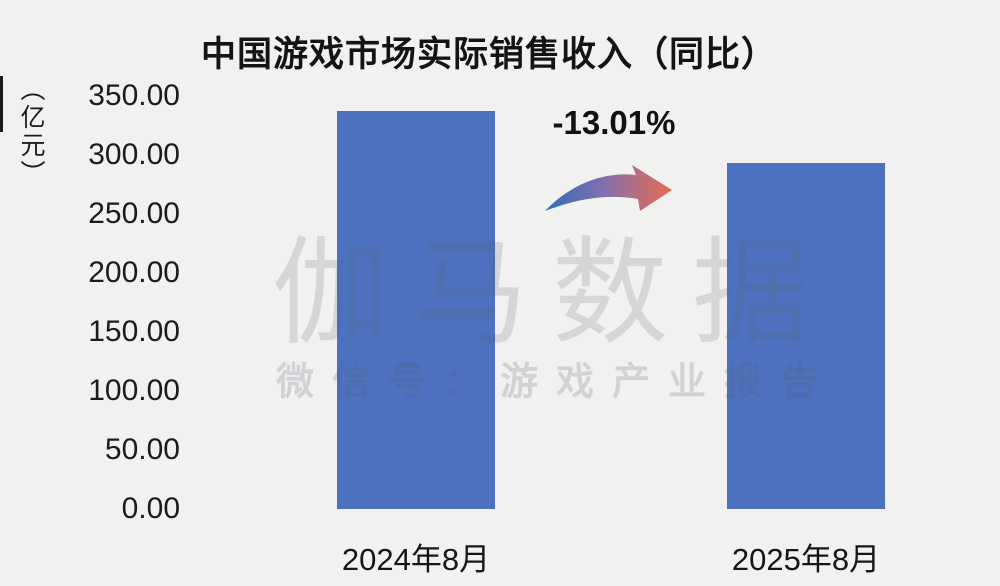 The width and height of the screenshot is (1000, 586). I want to click on left-edge-artifact, so click(1, 104).